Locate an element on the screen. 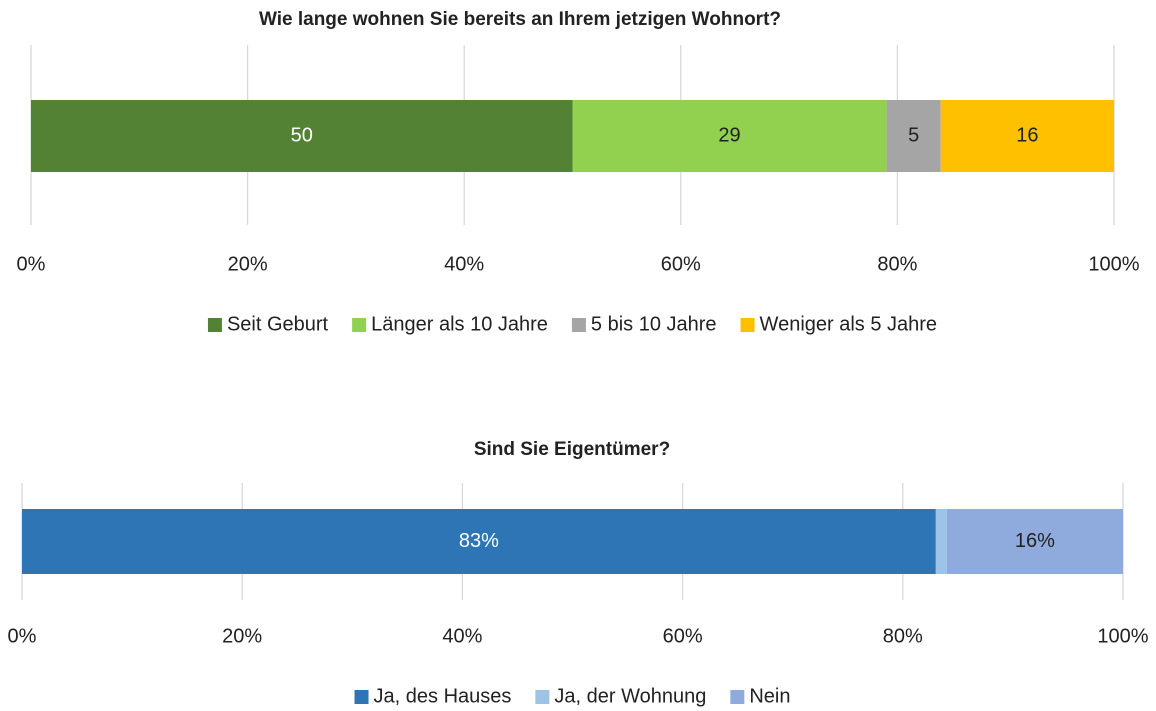 The height and width of the screenshot is (711, 1156). legend-item: Seit Geburt is located at coordinates (268, 324).